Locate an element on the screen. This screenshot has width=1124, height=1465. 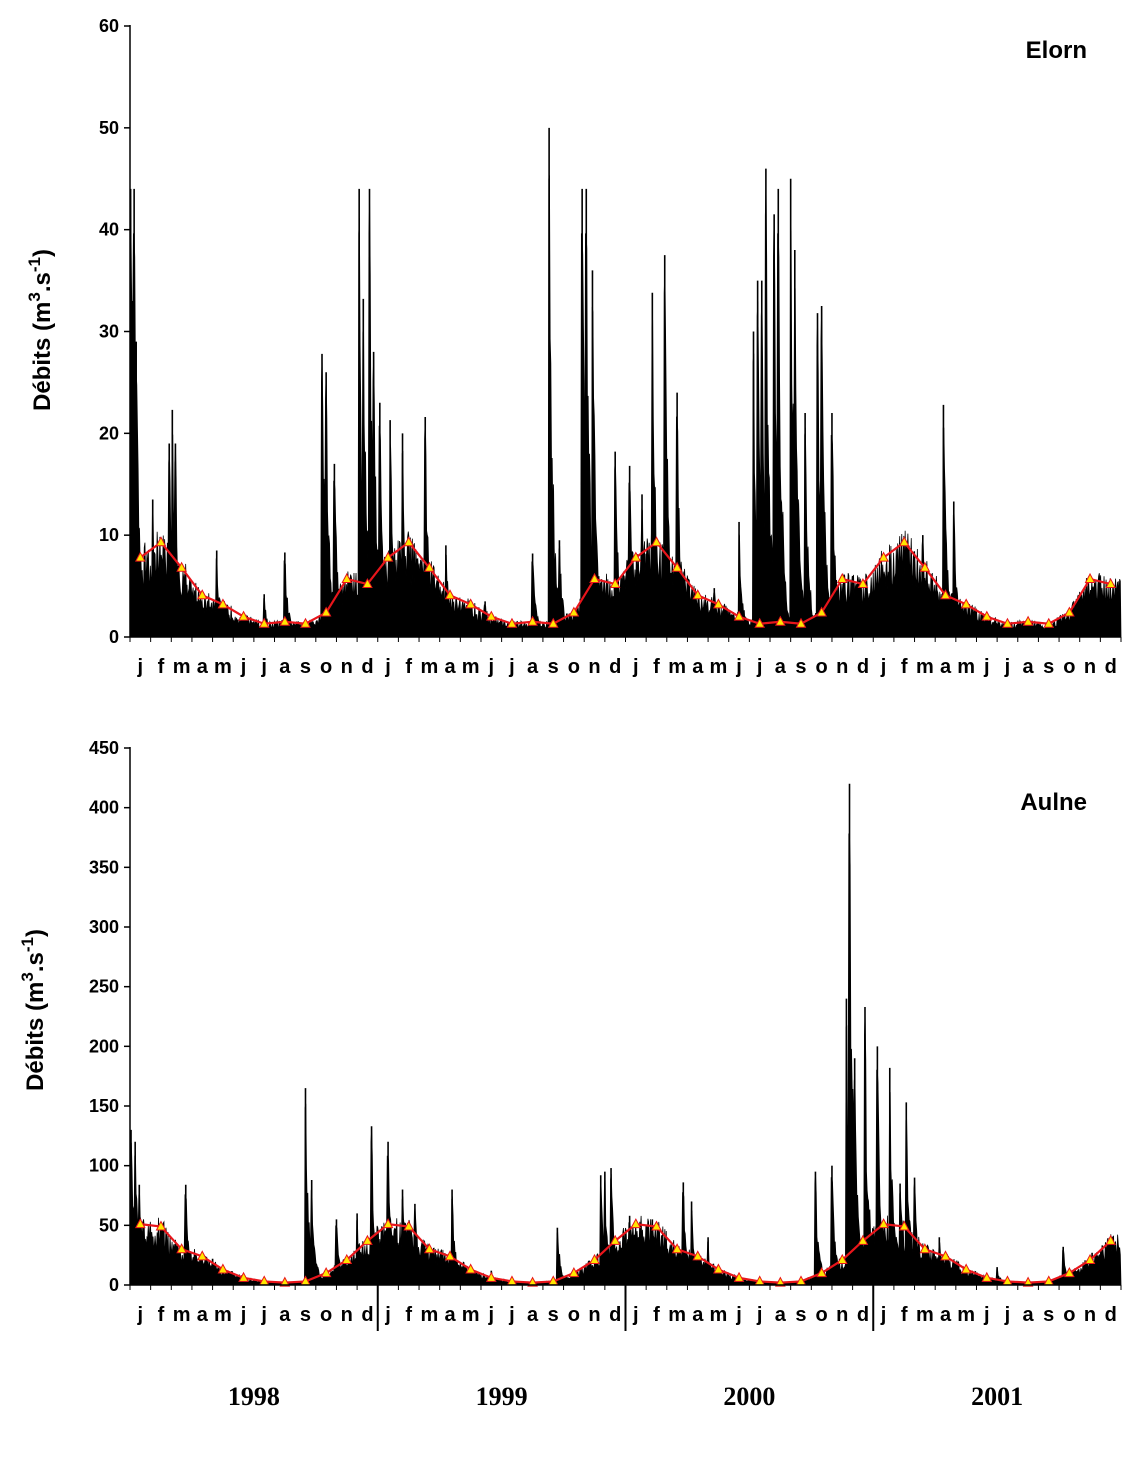
elorn-month-label-41: j is located at coordinates (986, 667).